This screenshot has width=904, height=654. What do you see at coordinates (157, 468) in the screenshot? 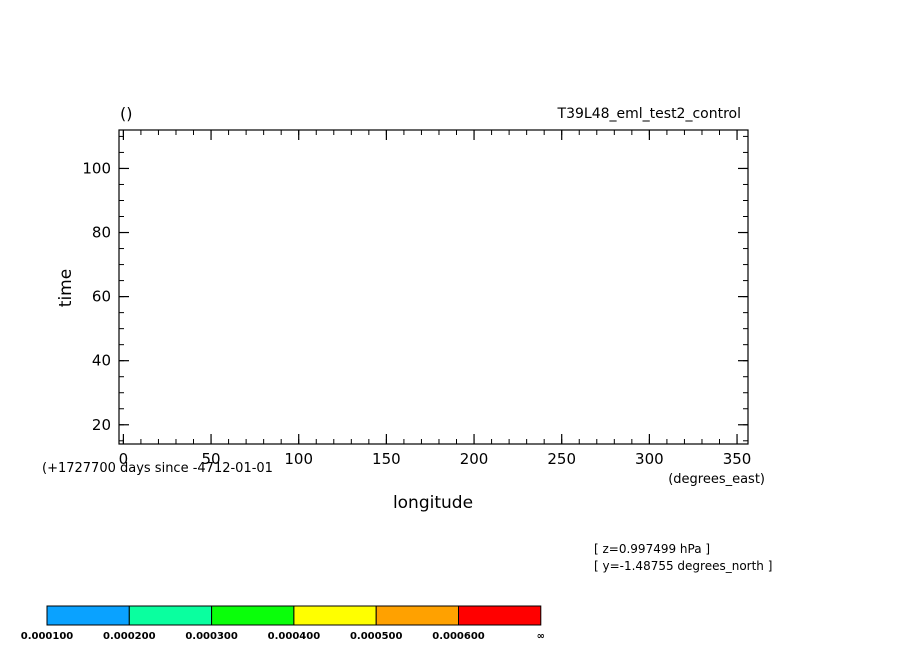
I see `time-offset-note: (+1727700 days since -4712-01-01` at bounding box center [157, 468].